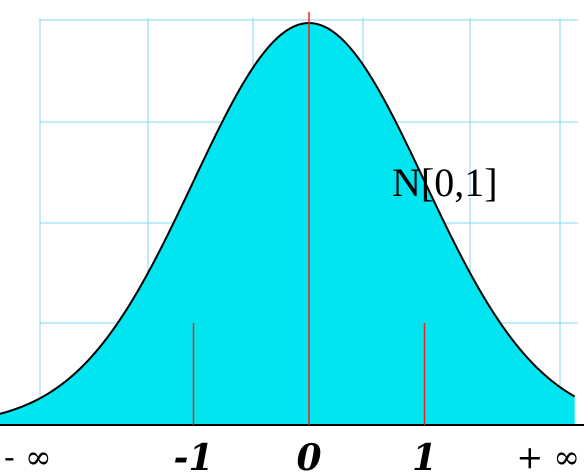  I want to click on x-tick-label: 0, so click(308, 456).